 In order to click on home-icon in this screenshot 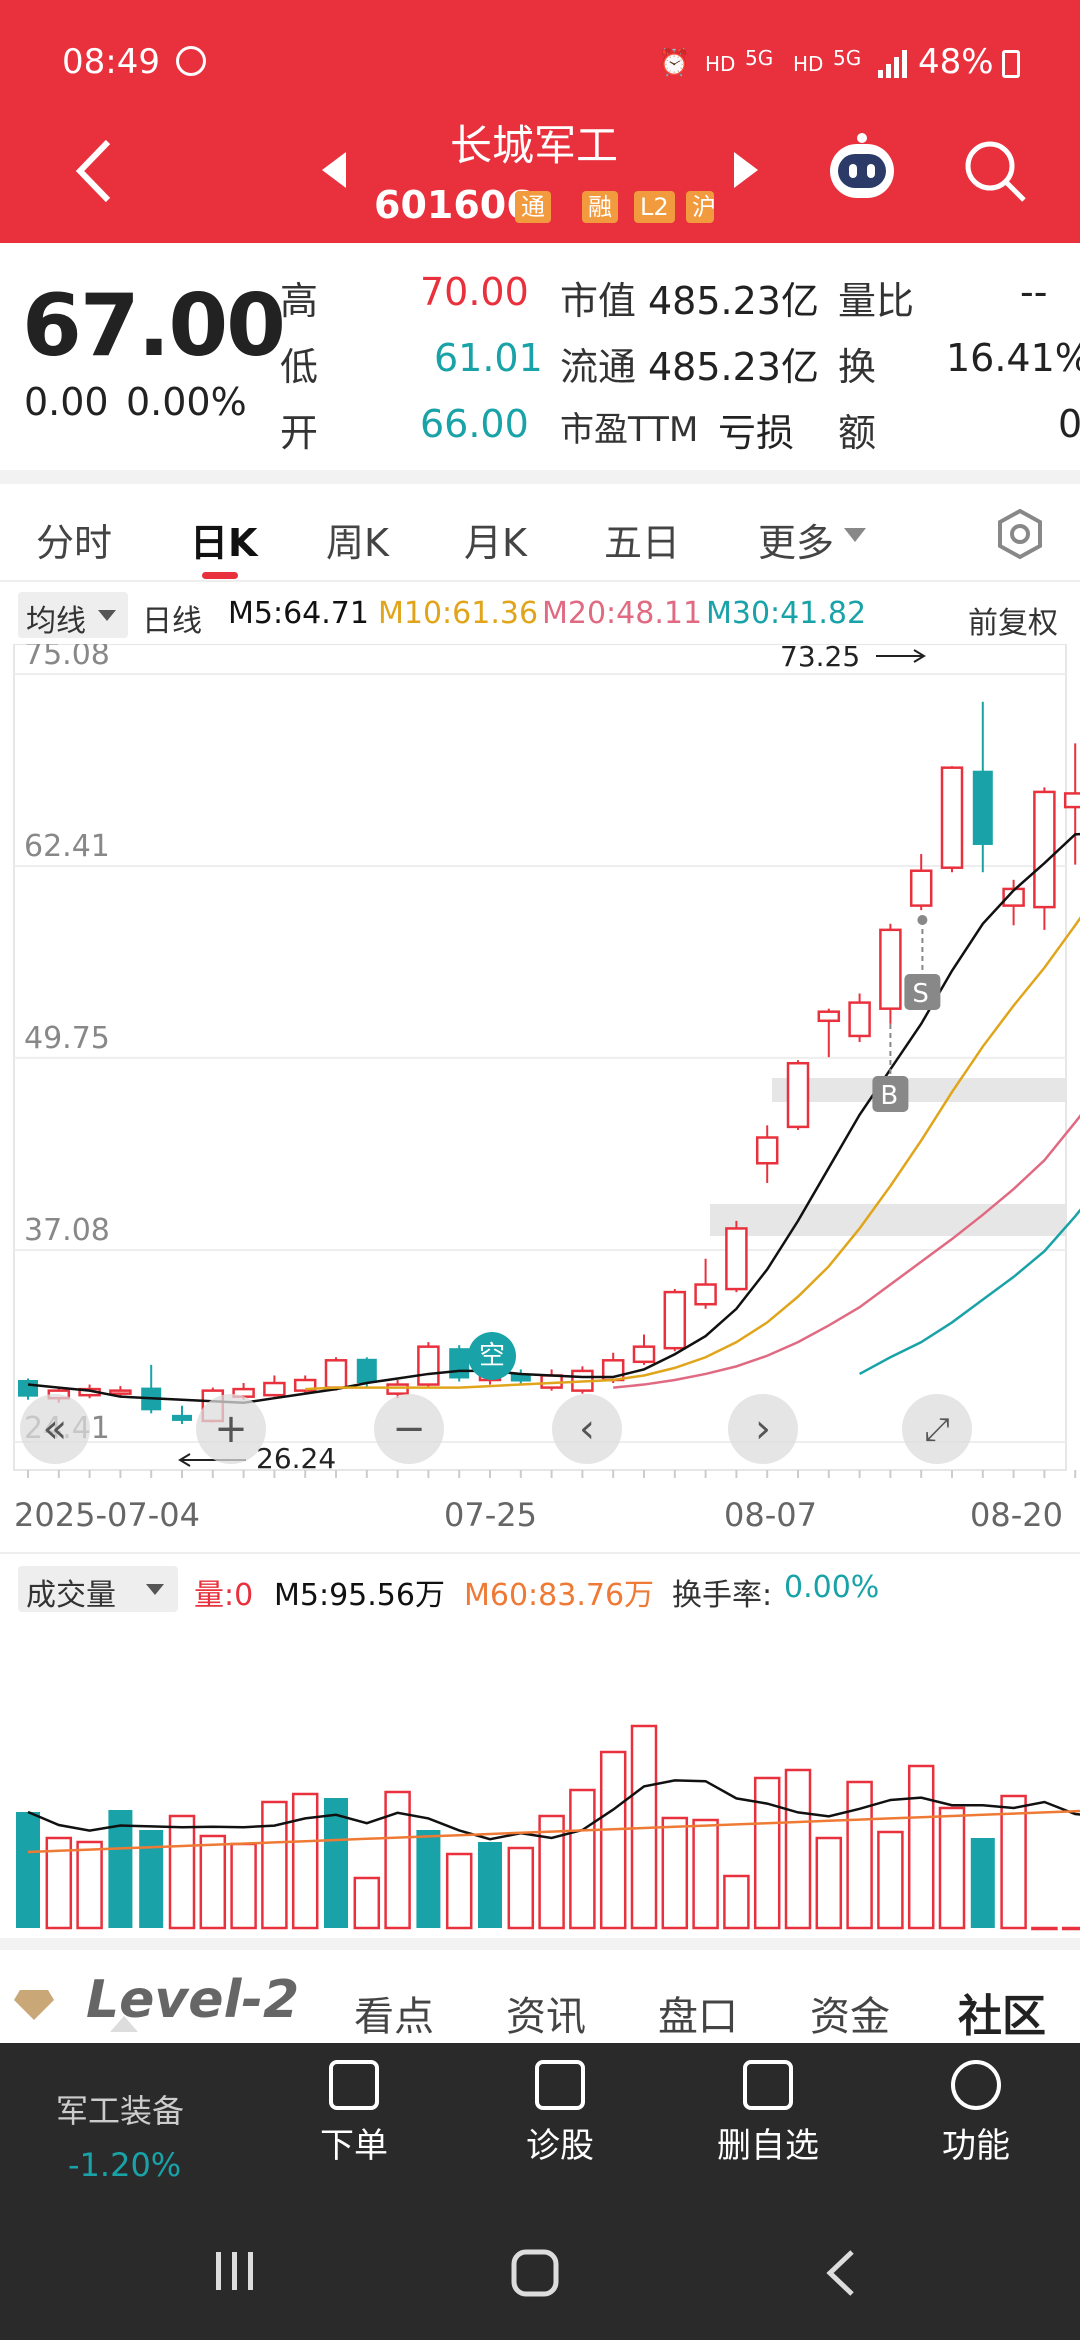, I will do `click(535, 2273)`.